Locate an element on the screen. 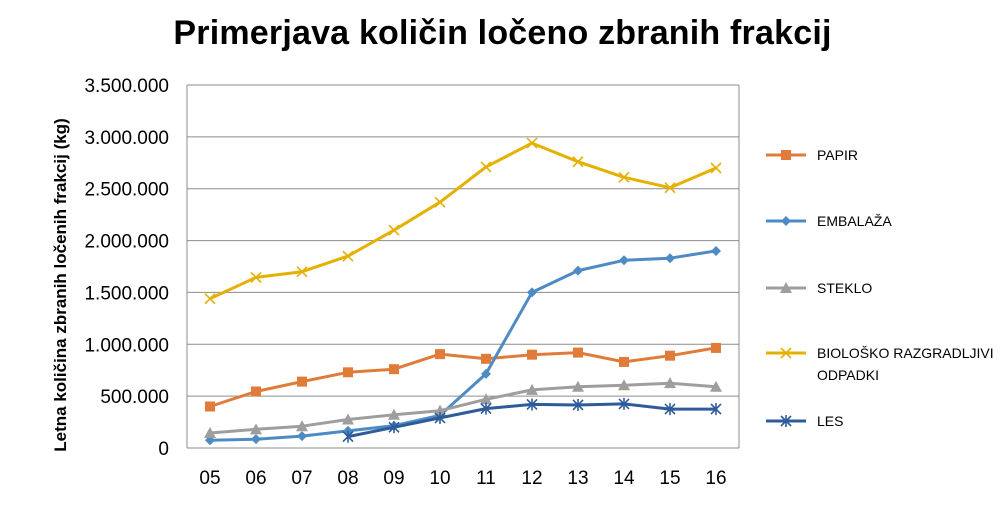  legend-item: LES is located at coordinates (804, 421).